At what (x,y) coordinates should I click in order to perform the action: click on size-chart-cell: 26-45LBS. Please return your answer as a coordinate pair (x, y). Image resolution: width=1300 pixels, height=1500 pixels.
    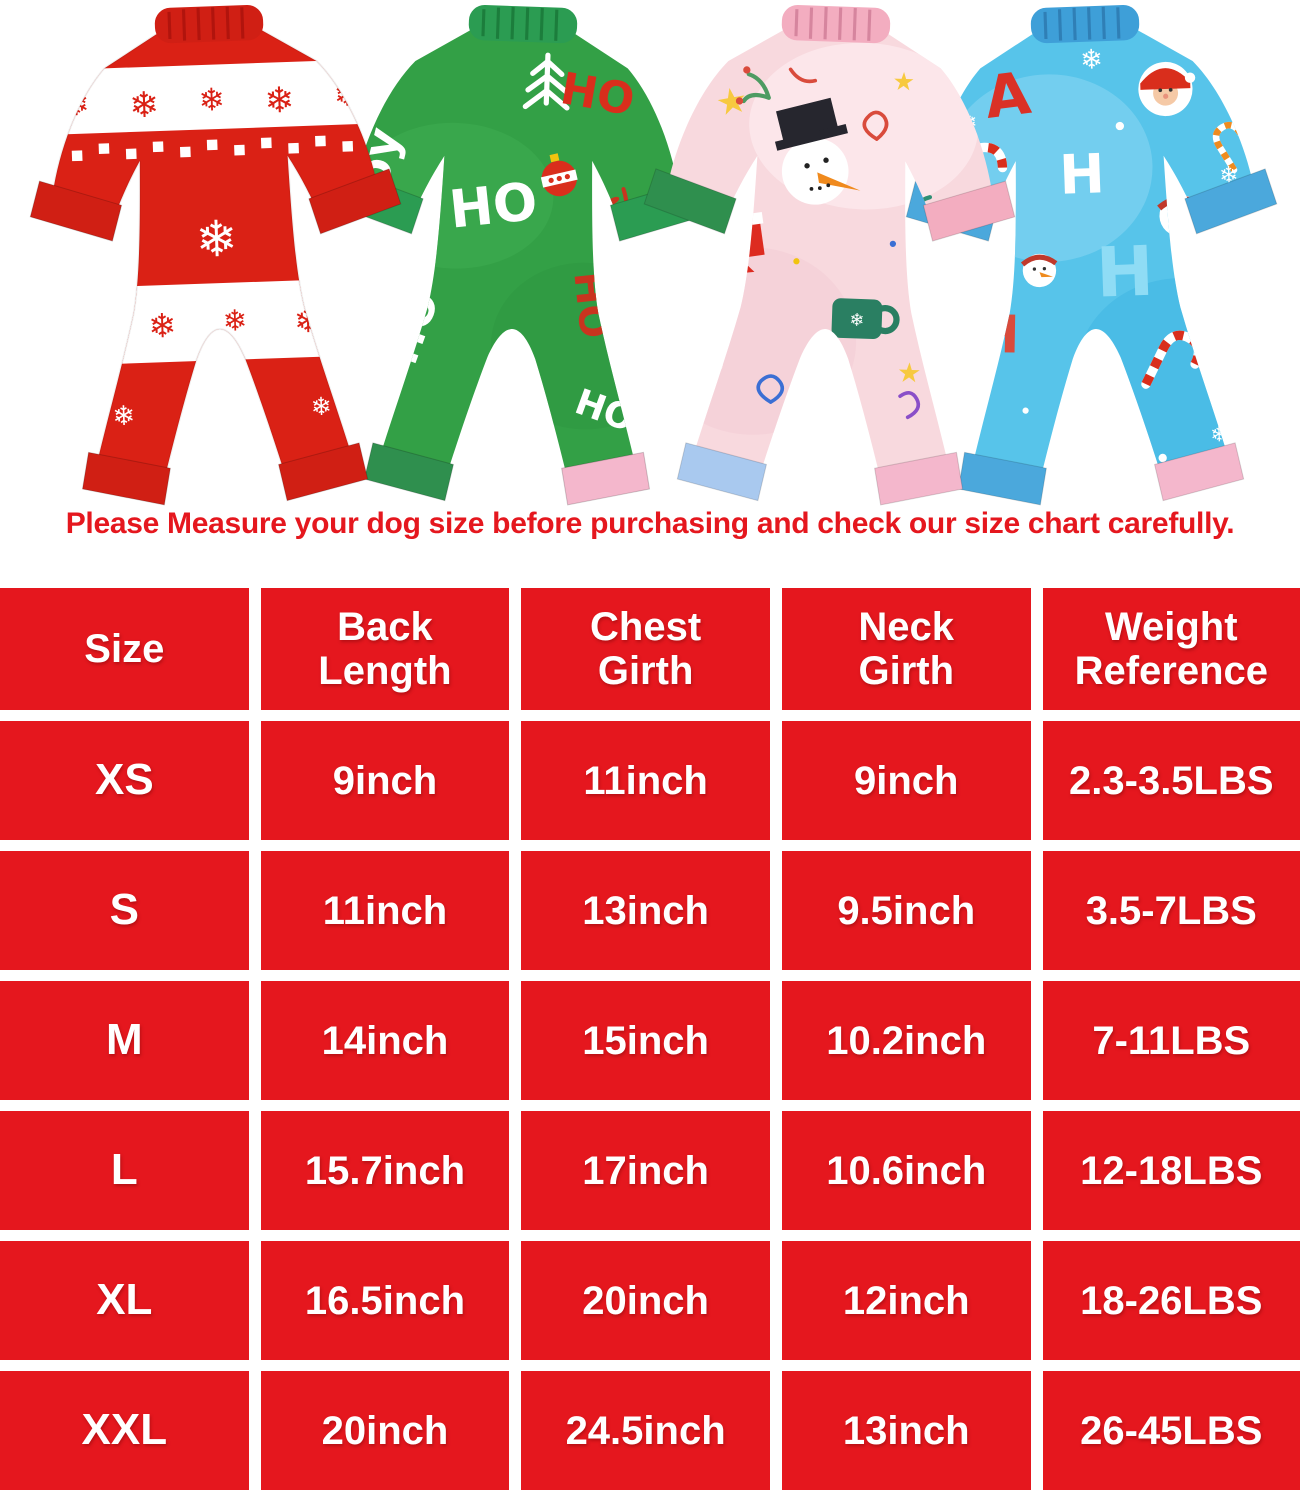
    Looking at the image, I should click on (1171, 1430).